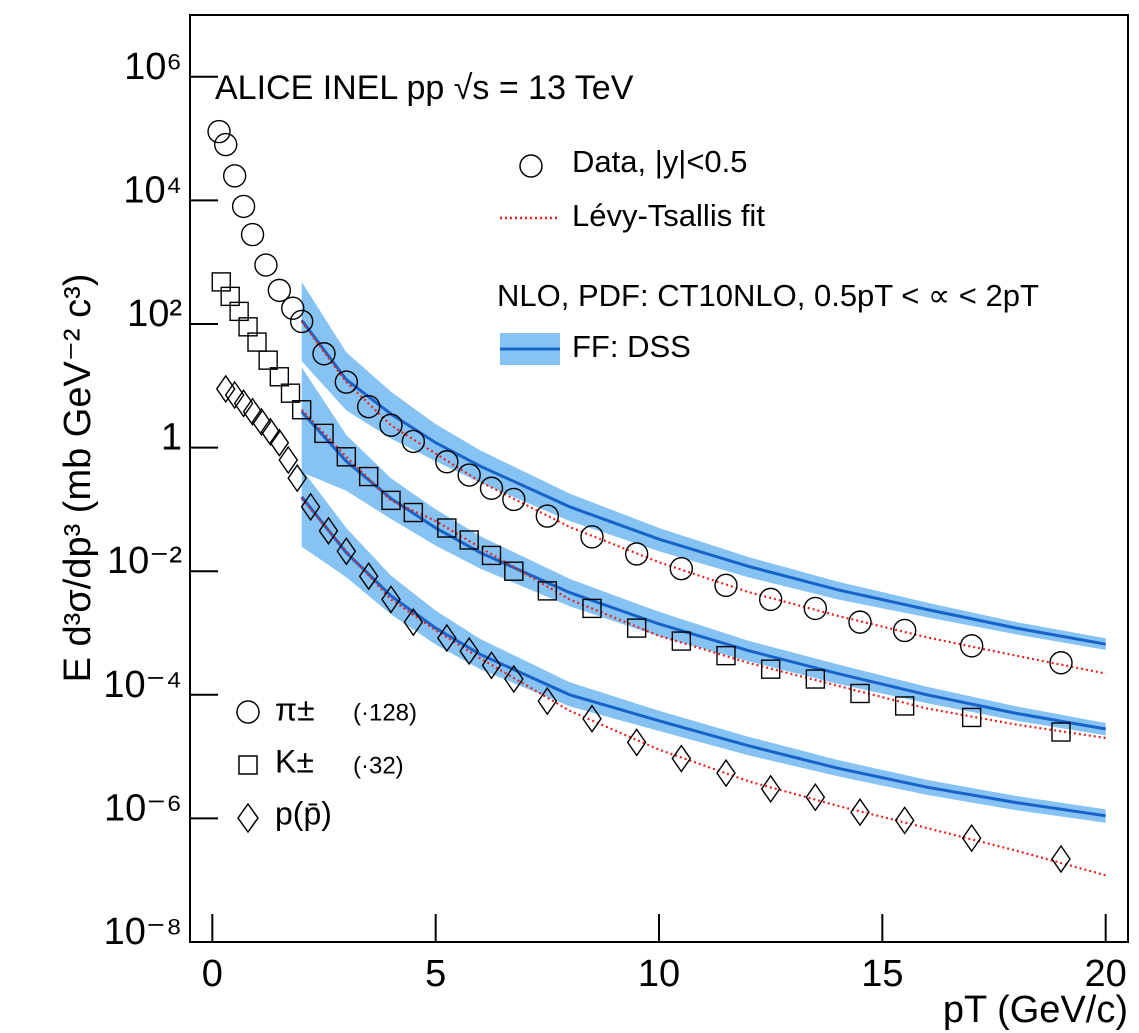 The width and height of the screenshot is (1139, 1033). What do you see at coordinates (144, 561) in the screenshot?
I see `y-tick-label: 10⁻²` at bounding box center [144, 561].